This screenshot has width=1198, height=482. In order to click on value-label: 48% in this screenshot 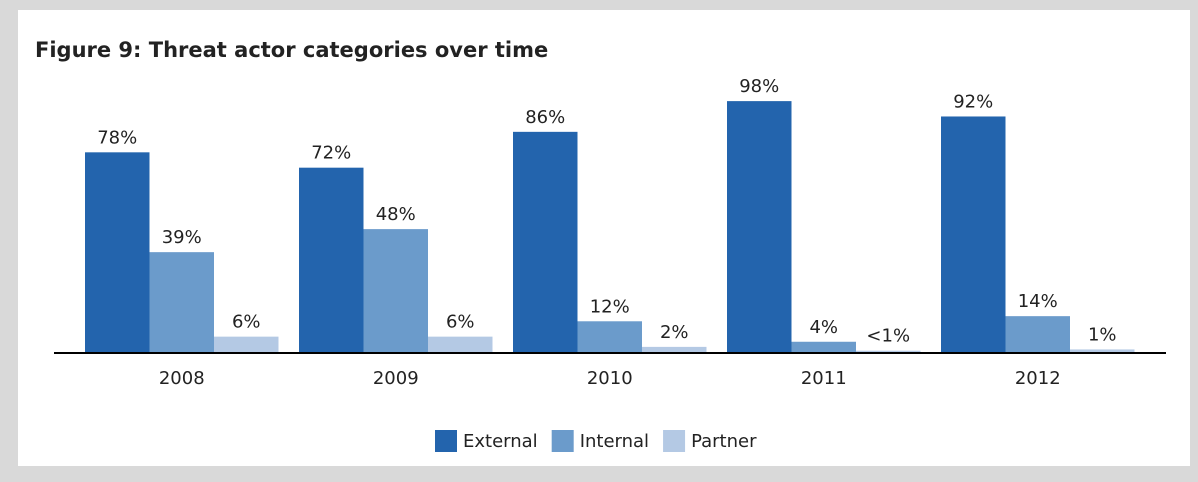, I will do `click(396, 214)`.